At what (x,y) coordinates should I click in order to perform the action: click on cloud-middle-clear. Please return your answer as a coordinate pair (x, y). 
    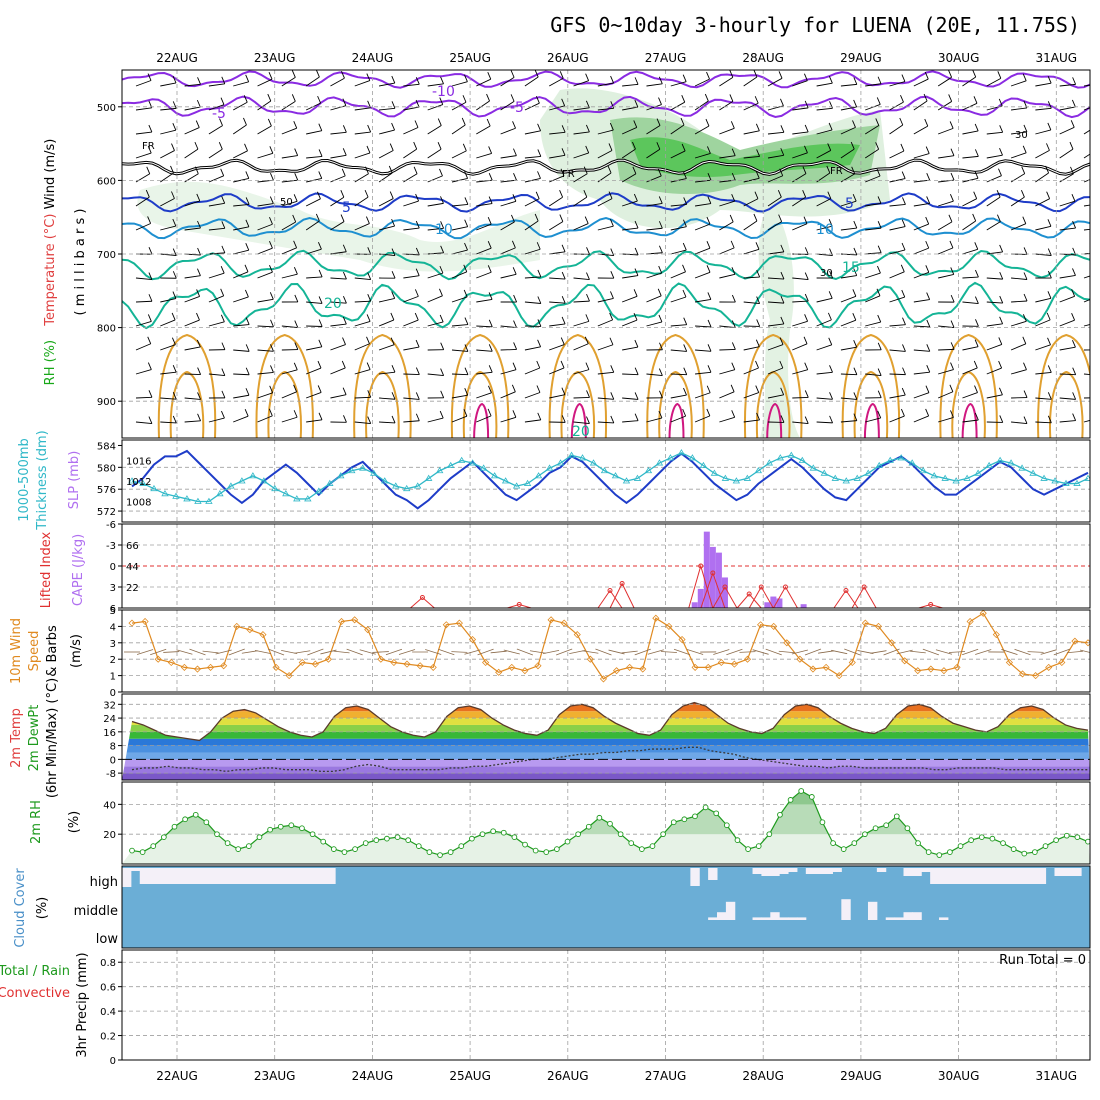
    Looking at the image, I should click on (801, 918).